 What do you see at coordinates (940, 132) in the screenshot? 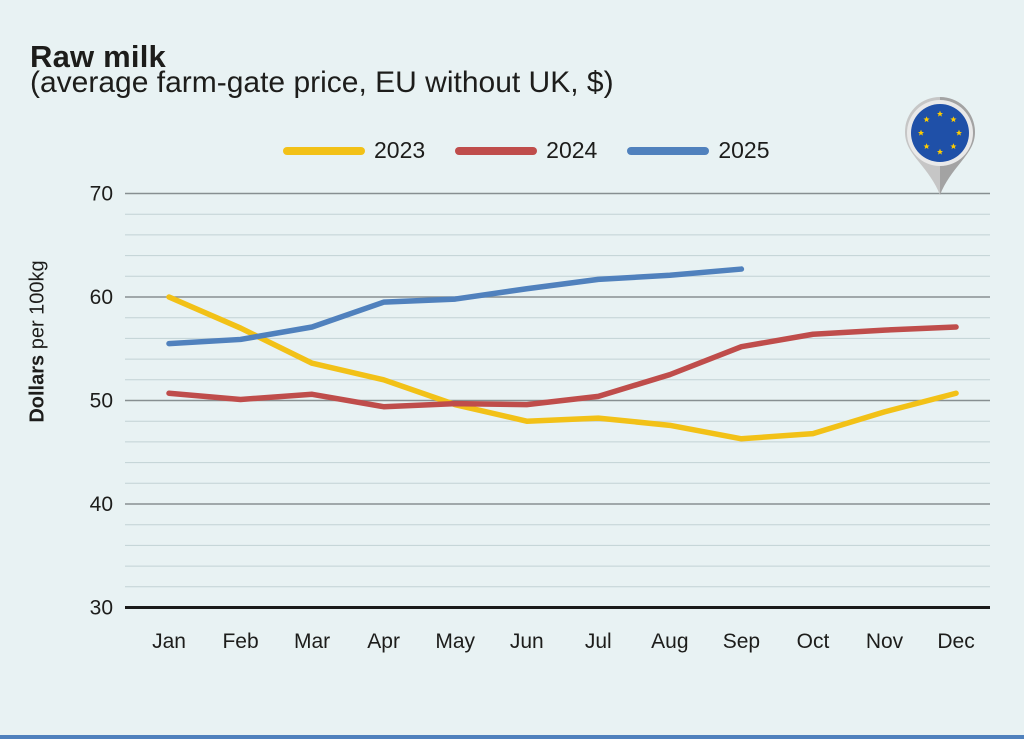
I see `eu-stars` at bounding box center [940, 132].